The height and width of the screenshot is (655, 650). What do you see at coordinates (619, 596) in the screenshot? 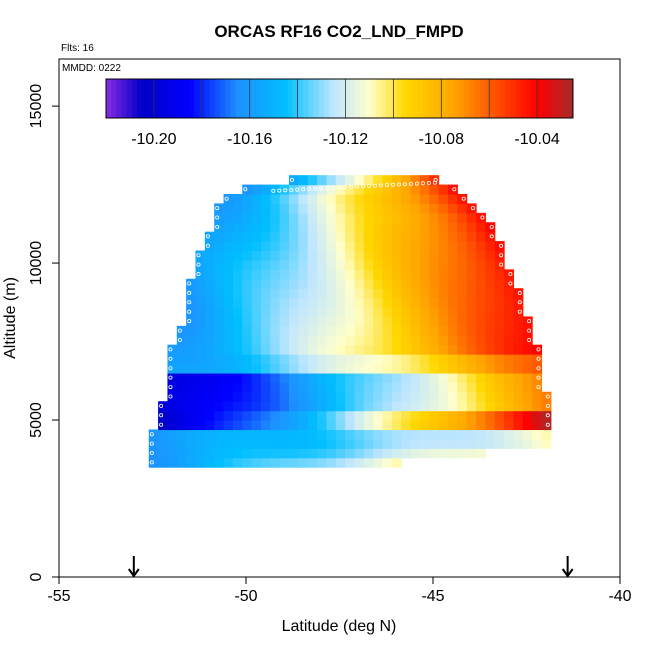
I see `x-axis-tick-label: -40` at bounding box center [619, 596].